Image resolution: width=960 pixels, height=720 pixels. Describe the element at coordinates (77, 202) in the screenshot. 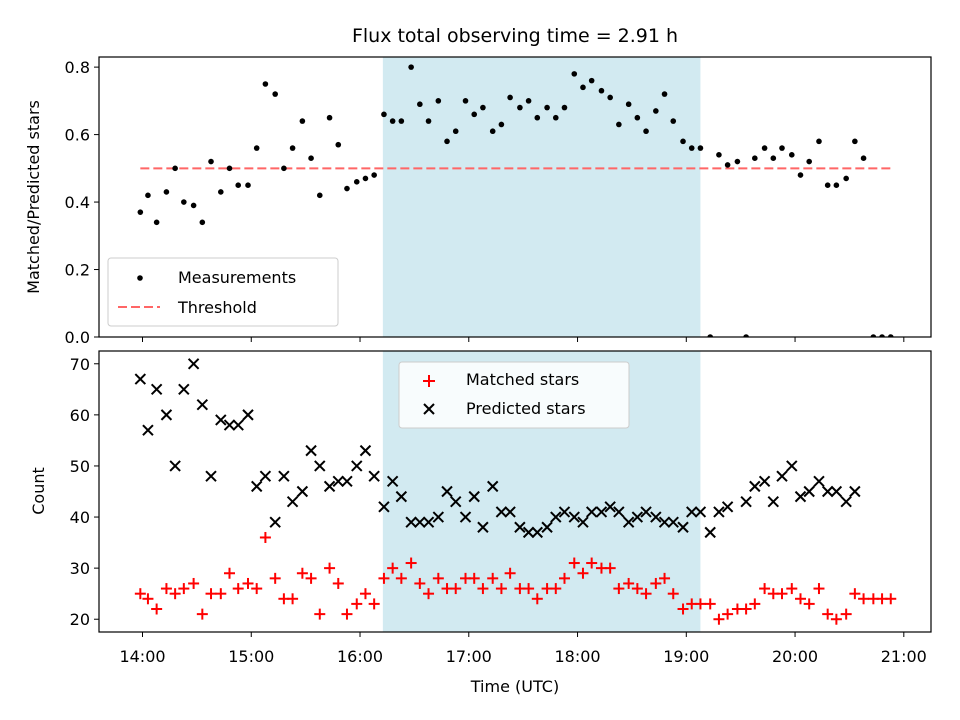

I see `y-tick-label: 0.4` at that location.